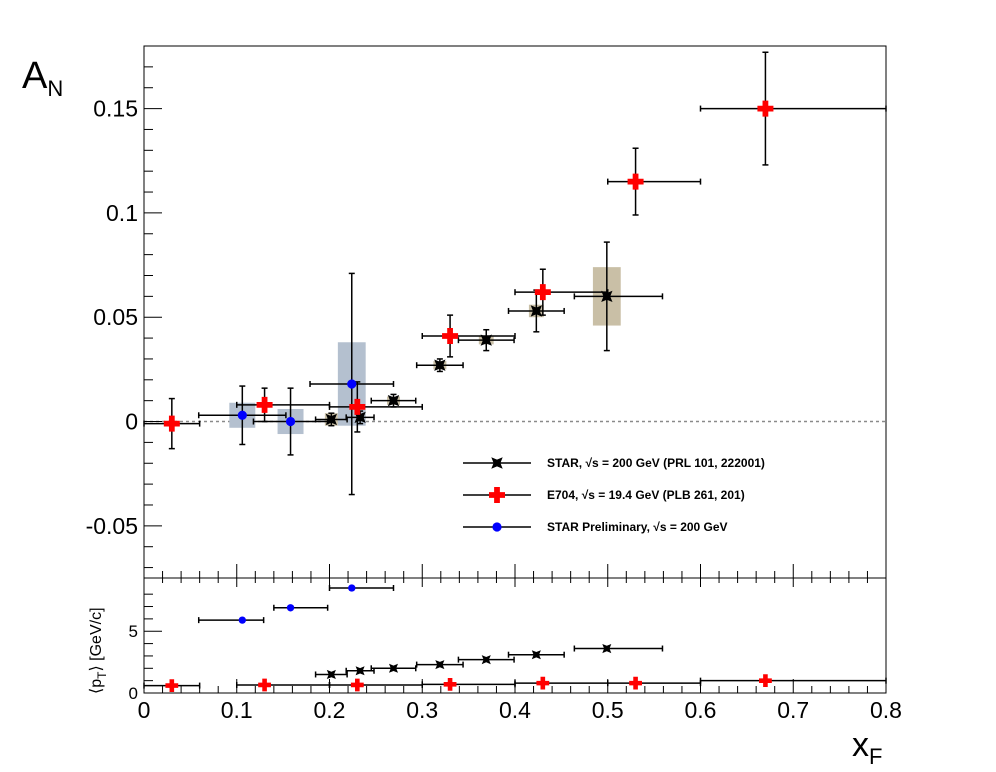 This screenshot has width=996, height=772. I want to click on y-tick-label: 0, so click(131, 422).